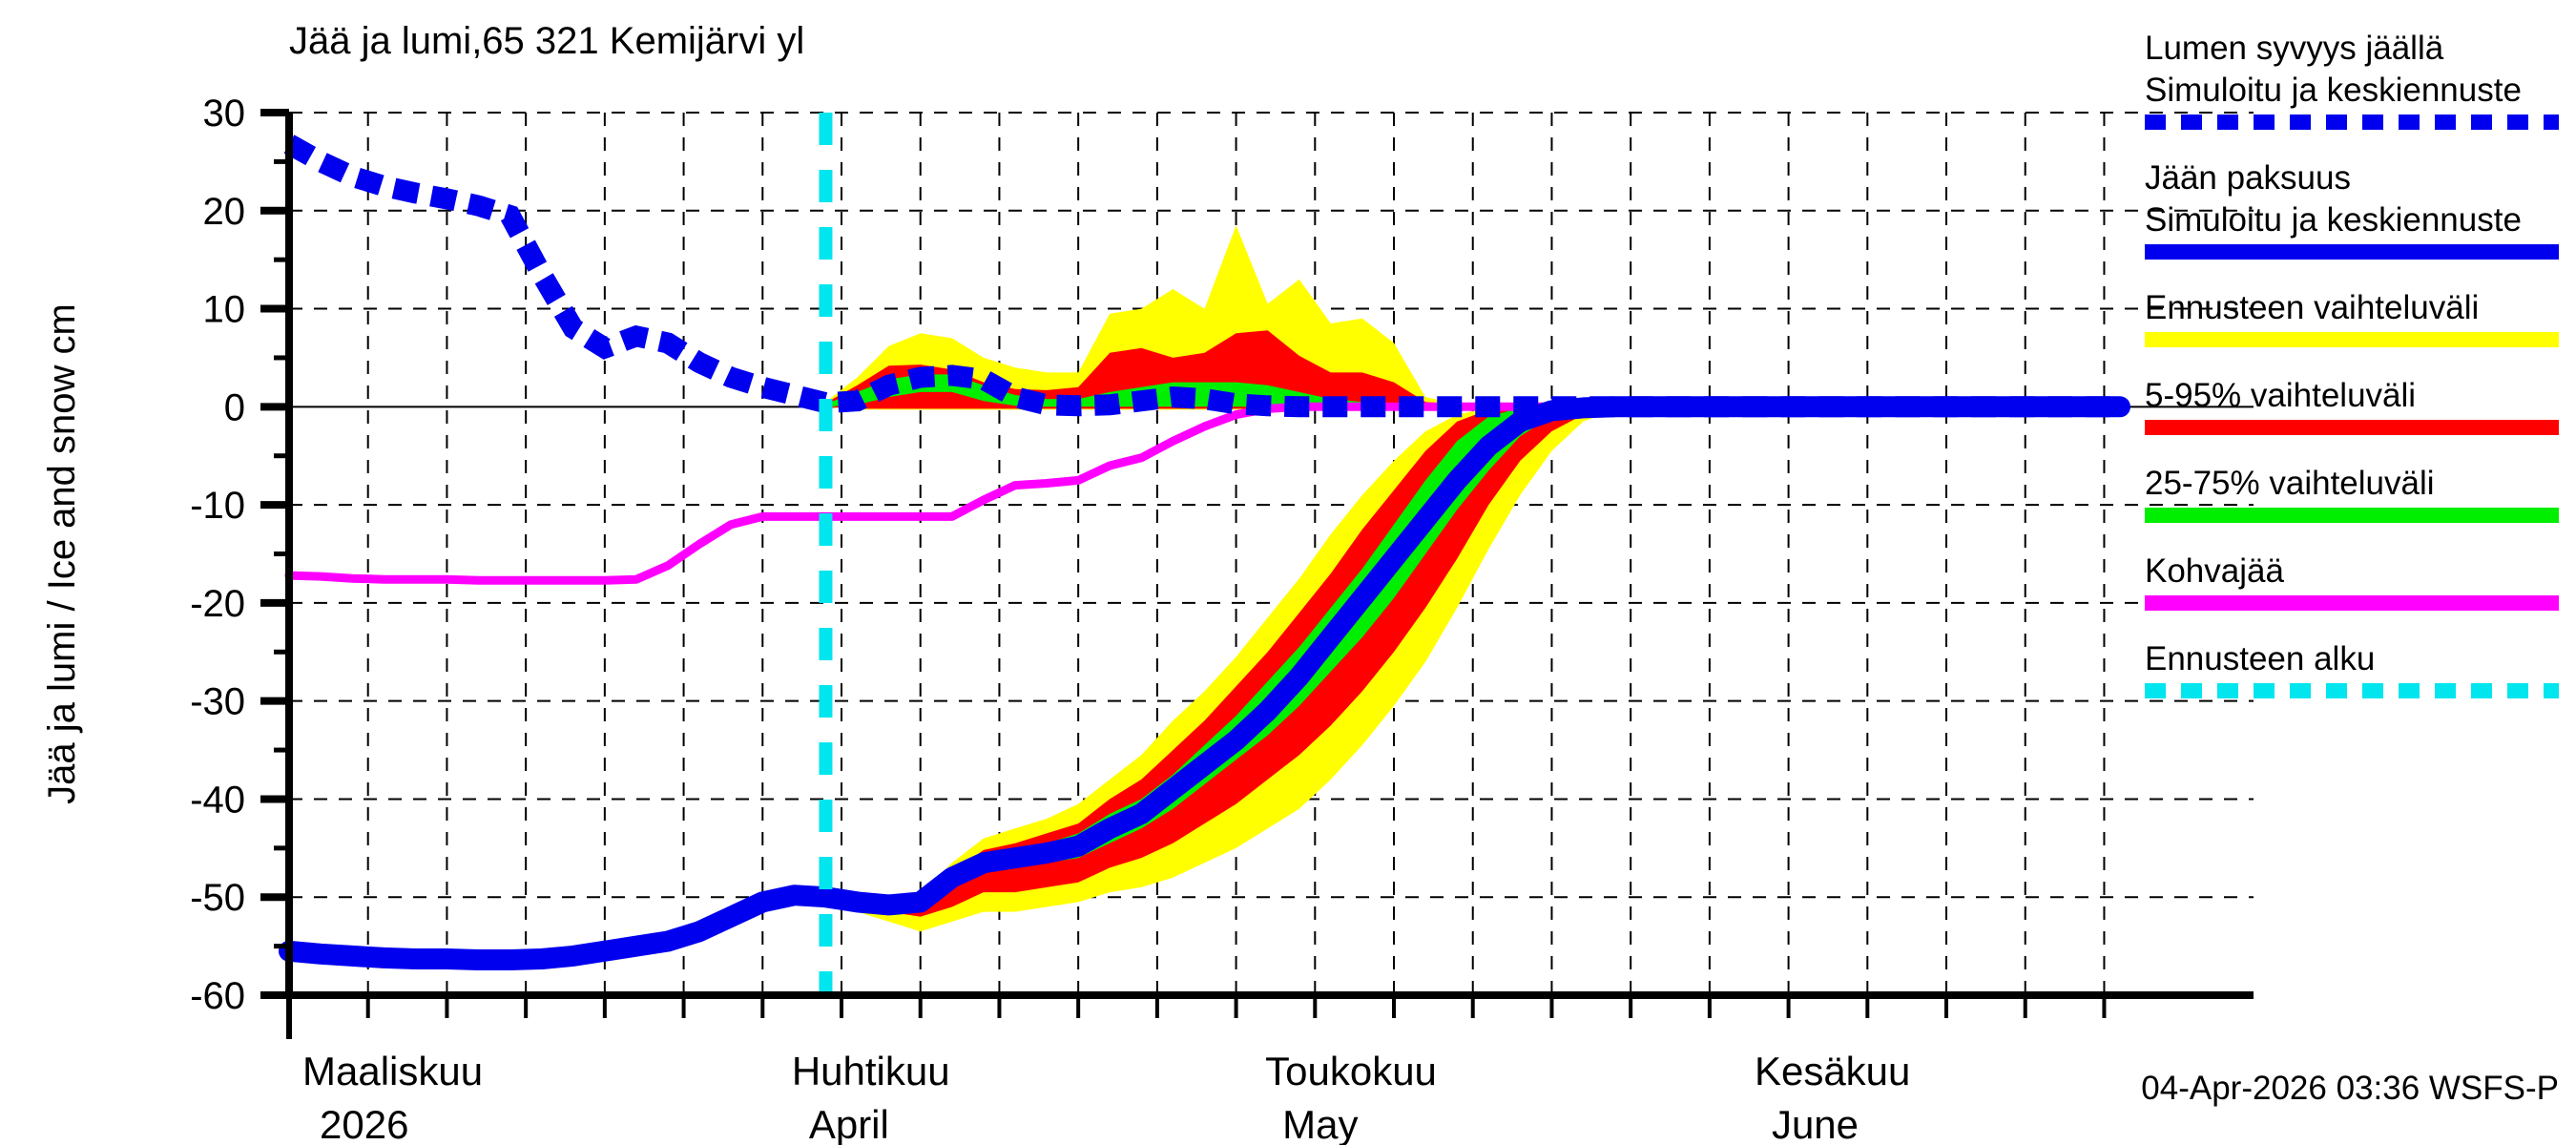  I want to click on month-label-en: April, so click(849, 1124).